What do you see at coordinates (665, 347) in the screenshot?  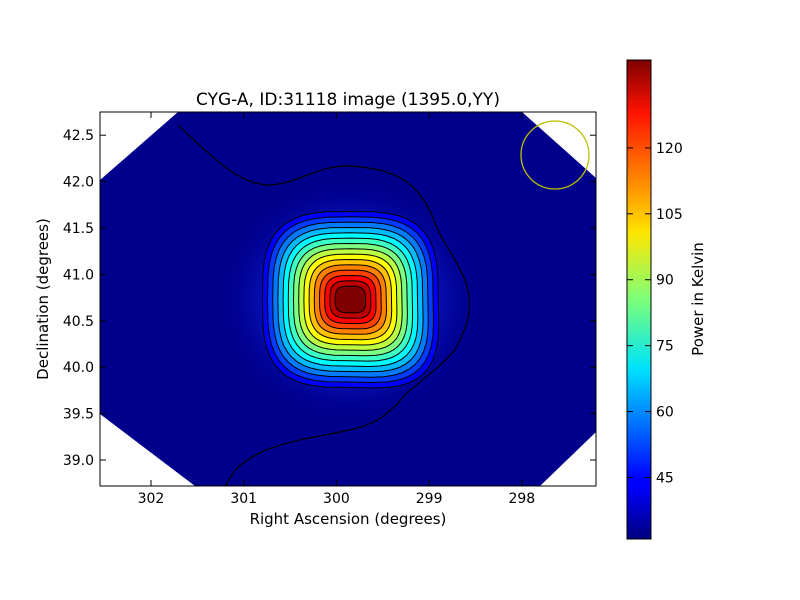 I see `colorbar-tick-label: 75` at bounding box center [665, 347].